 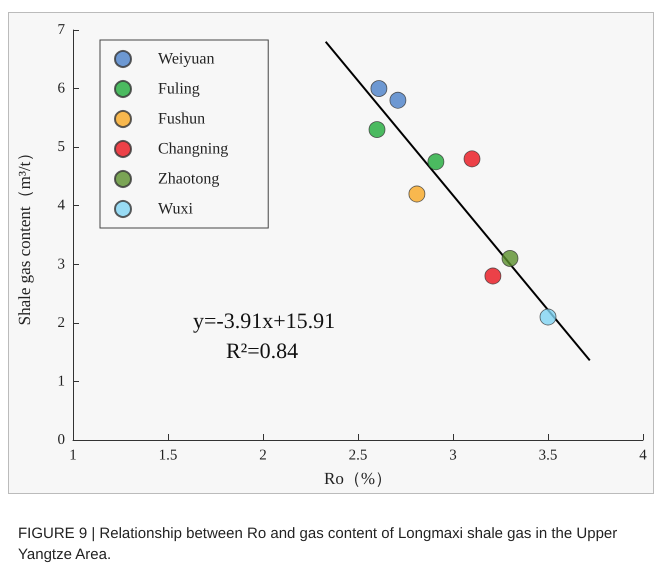 What do you see at coordinates (24, 235) in the screenshot?
I see `y-axis-title: Shale gas content（m³/t）` at bounding box center [24, 235].